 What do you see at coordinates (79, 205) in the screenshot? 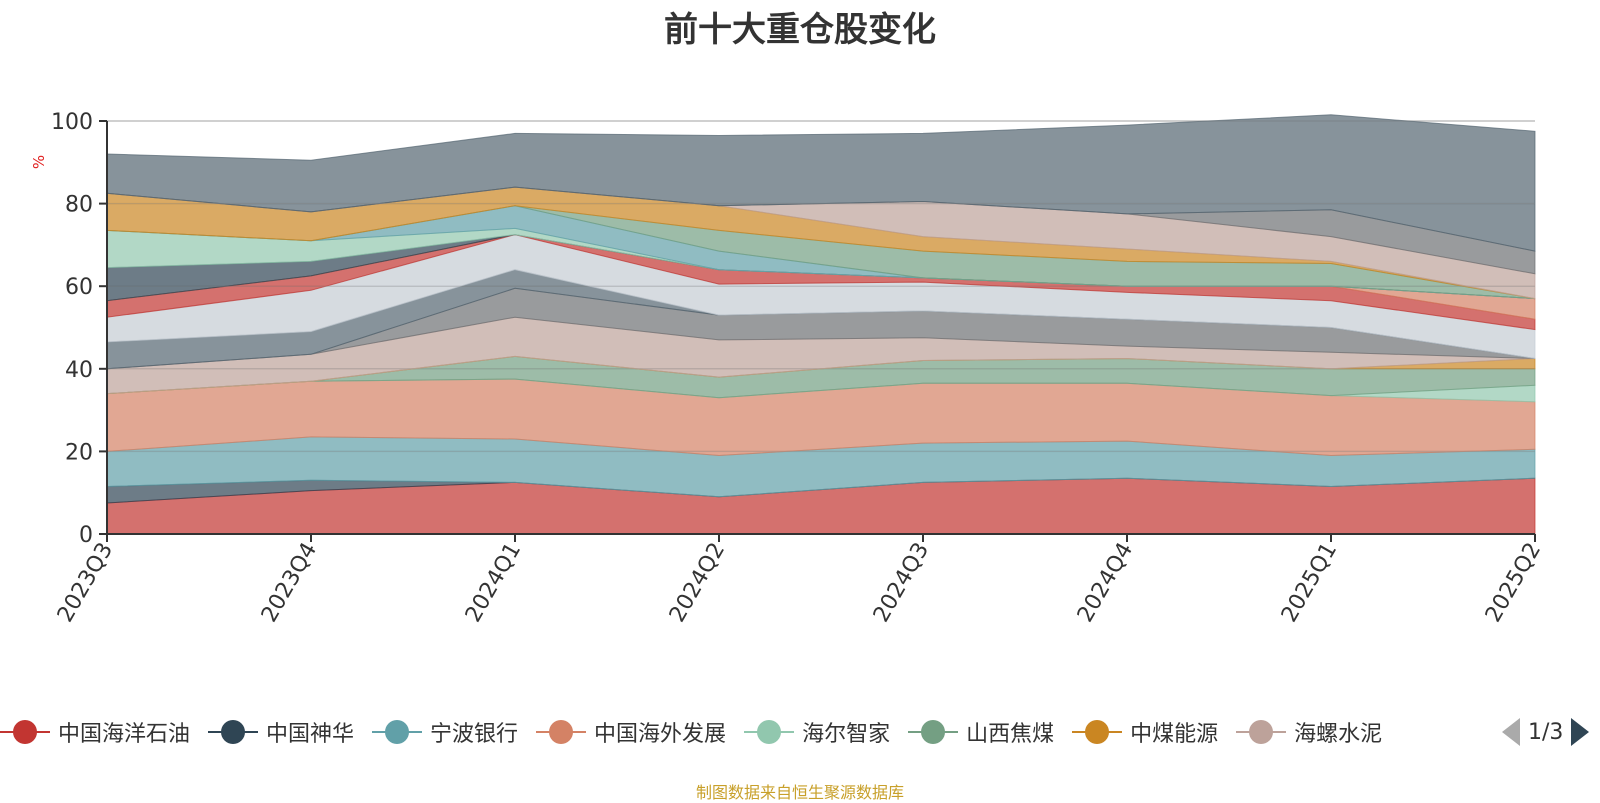
I see `y-tick-label: 80` at bounding box center [79, 205].